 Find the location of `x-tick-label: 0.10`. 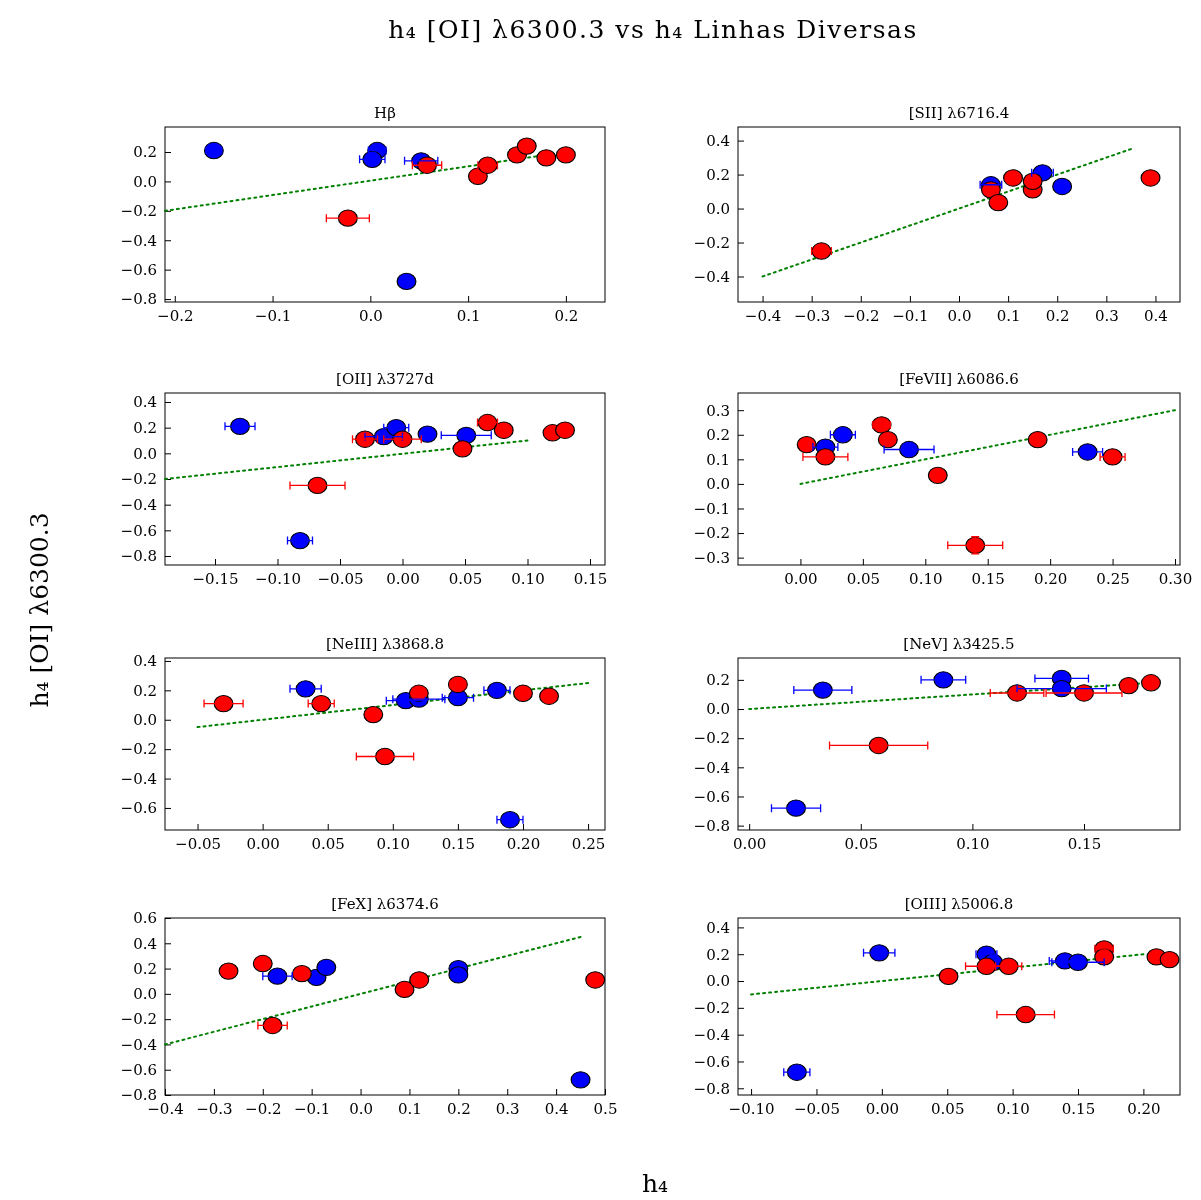

x-tick-label: 0.10 is located at coordinates (973, 843).